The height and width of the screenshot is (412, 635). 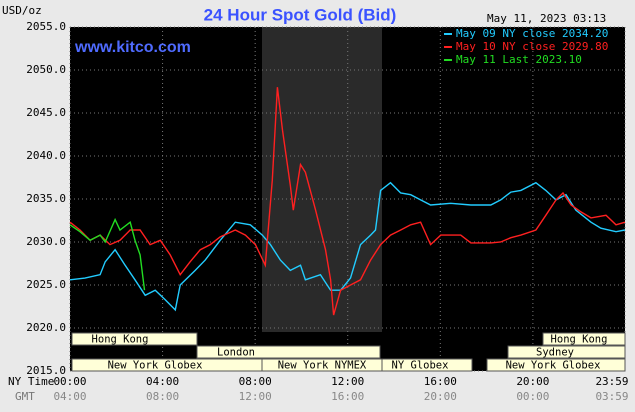 What do you see at coordinates (46, 241) in the screenshot?
I see `y-tick-label: 2030.0` at bounding box center [46, 241].